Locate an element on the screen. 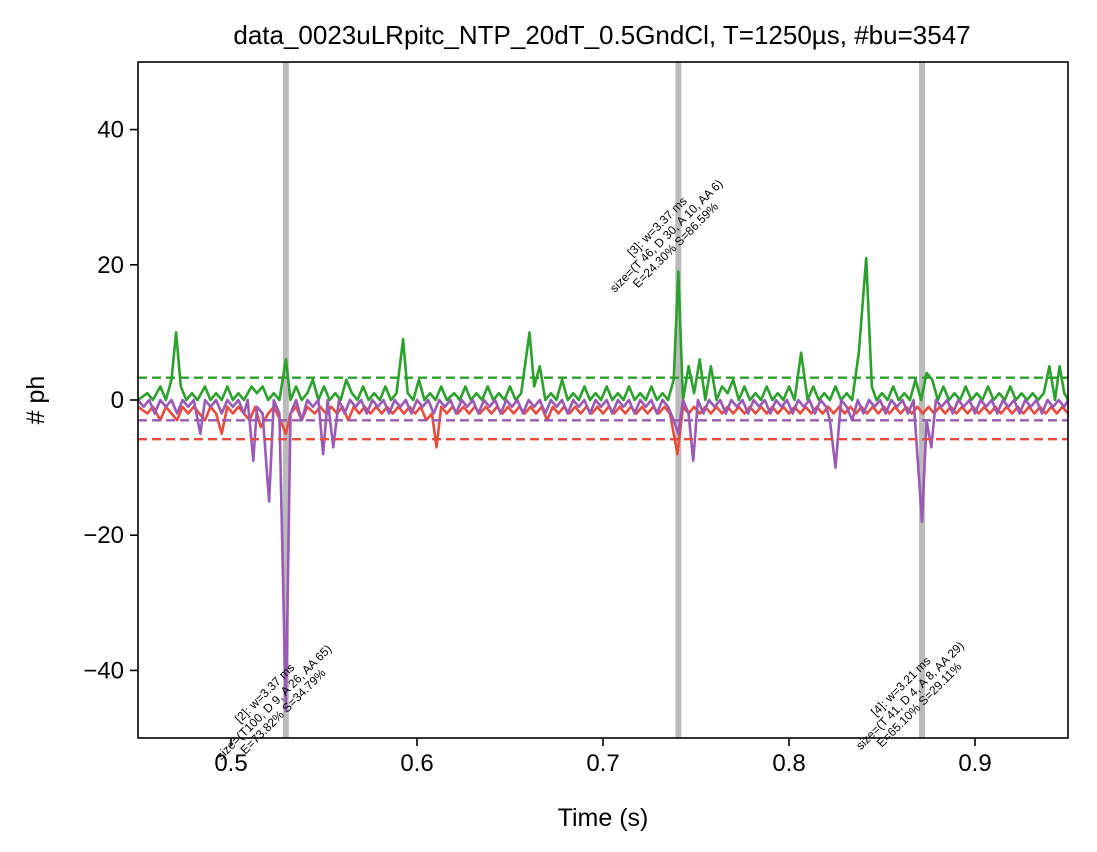  x-axis-ticks: 0.5 0.6 0.7 0.8 0.9 is located at coordinates (603, 757).